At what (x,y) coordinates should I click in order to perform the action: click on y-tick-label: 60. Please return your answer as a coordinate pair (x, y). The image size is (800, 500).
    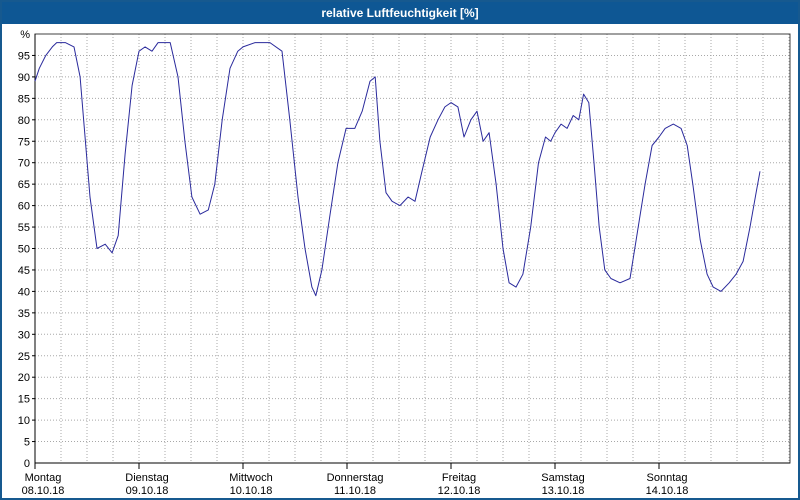
    Looking at the image, I should click on (24, 207).